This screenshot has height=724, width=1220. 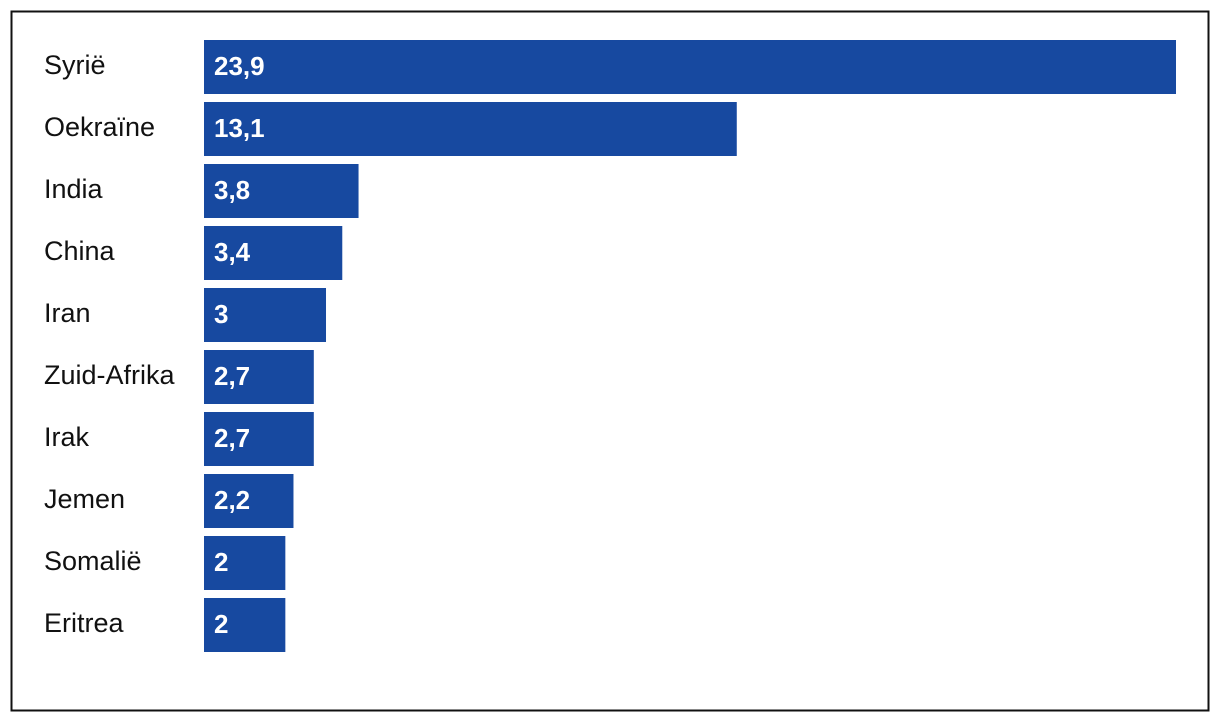 What do you see at coordinates (99, 127) in the screenshot?
I see `category-label: Oekraïne` at bounding box center [99, 127].